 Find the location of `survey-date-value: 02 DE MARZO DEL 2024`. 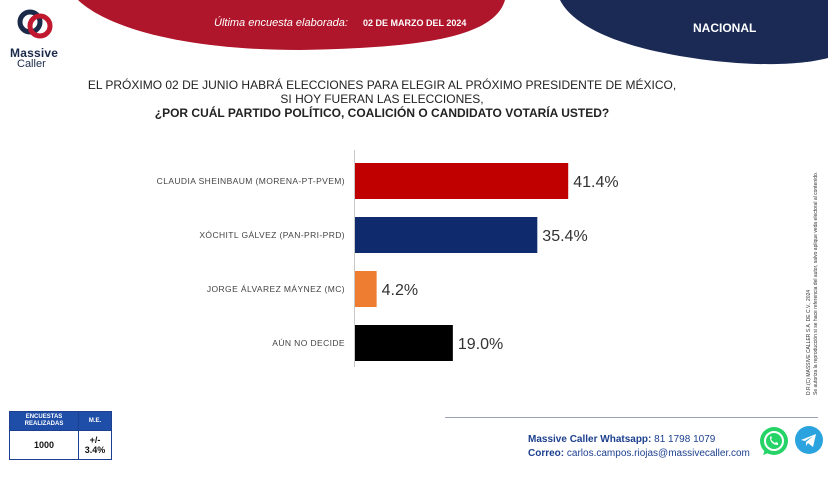

survey-date-value: 02 DE MARZO DEL 2024 is located at coordinates (414, 23).